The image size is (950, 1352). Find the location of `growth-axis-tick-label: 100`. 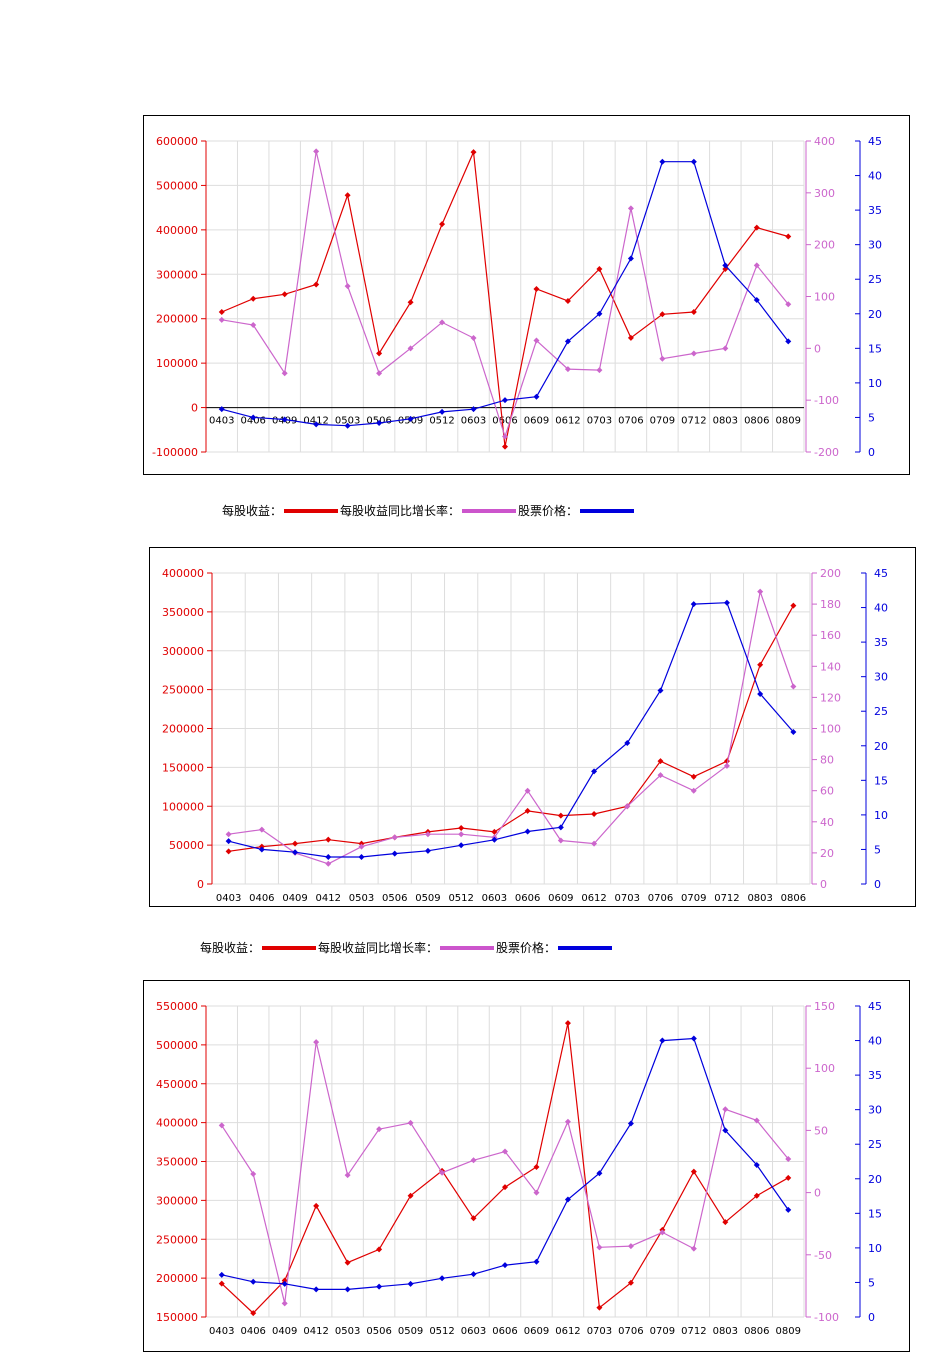

growth-axis-tick-label: 100 is located at coordinates (824, 297).